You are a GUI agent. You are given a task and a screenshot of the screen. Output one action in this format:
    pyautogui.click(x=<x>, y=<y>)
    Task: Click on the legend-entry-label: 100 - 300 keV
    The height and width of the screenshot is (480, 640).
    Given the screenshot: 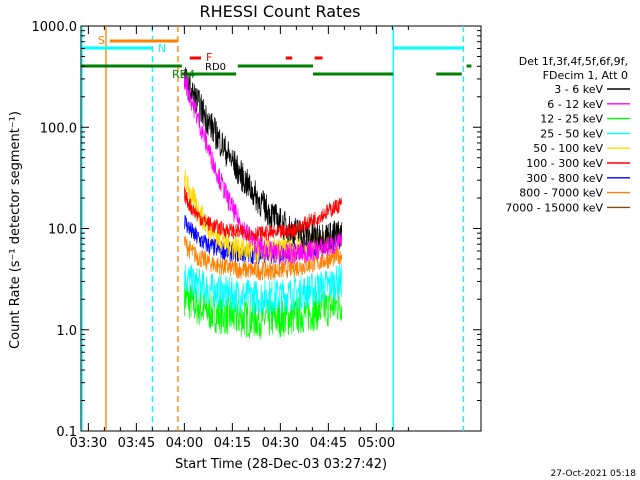 What is the action you would take?
    pyautogui.click(x=564, y=163)
    